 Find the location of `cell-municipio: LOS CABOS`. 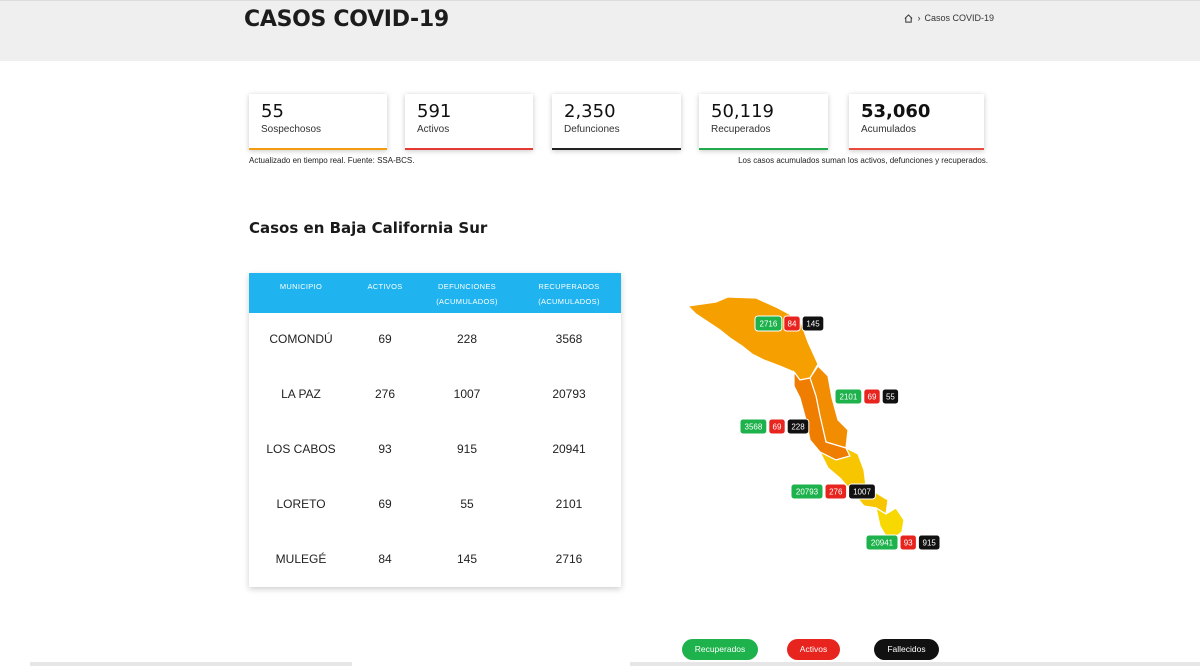

cell-municipio: LOS CABOS is located at coordinates (301, 449).